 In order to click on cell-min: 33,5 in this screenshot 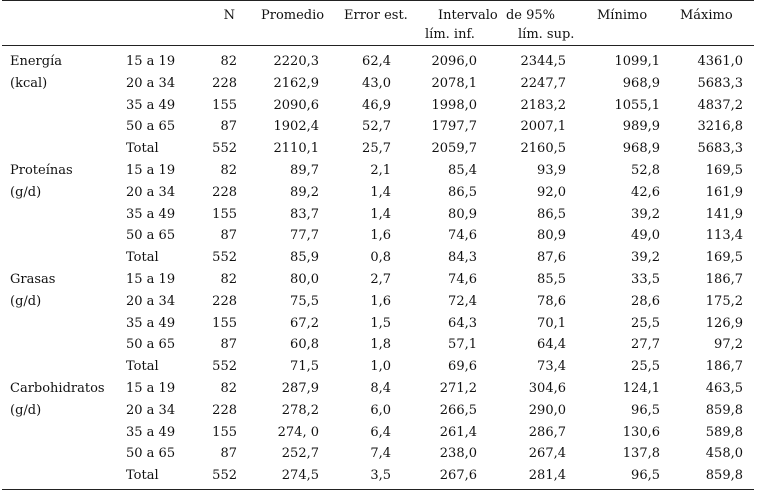, I will do `click(645, 279)`.